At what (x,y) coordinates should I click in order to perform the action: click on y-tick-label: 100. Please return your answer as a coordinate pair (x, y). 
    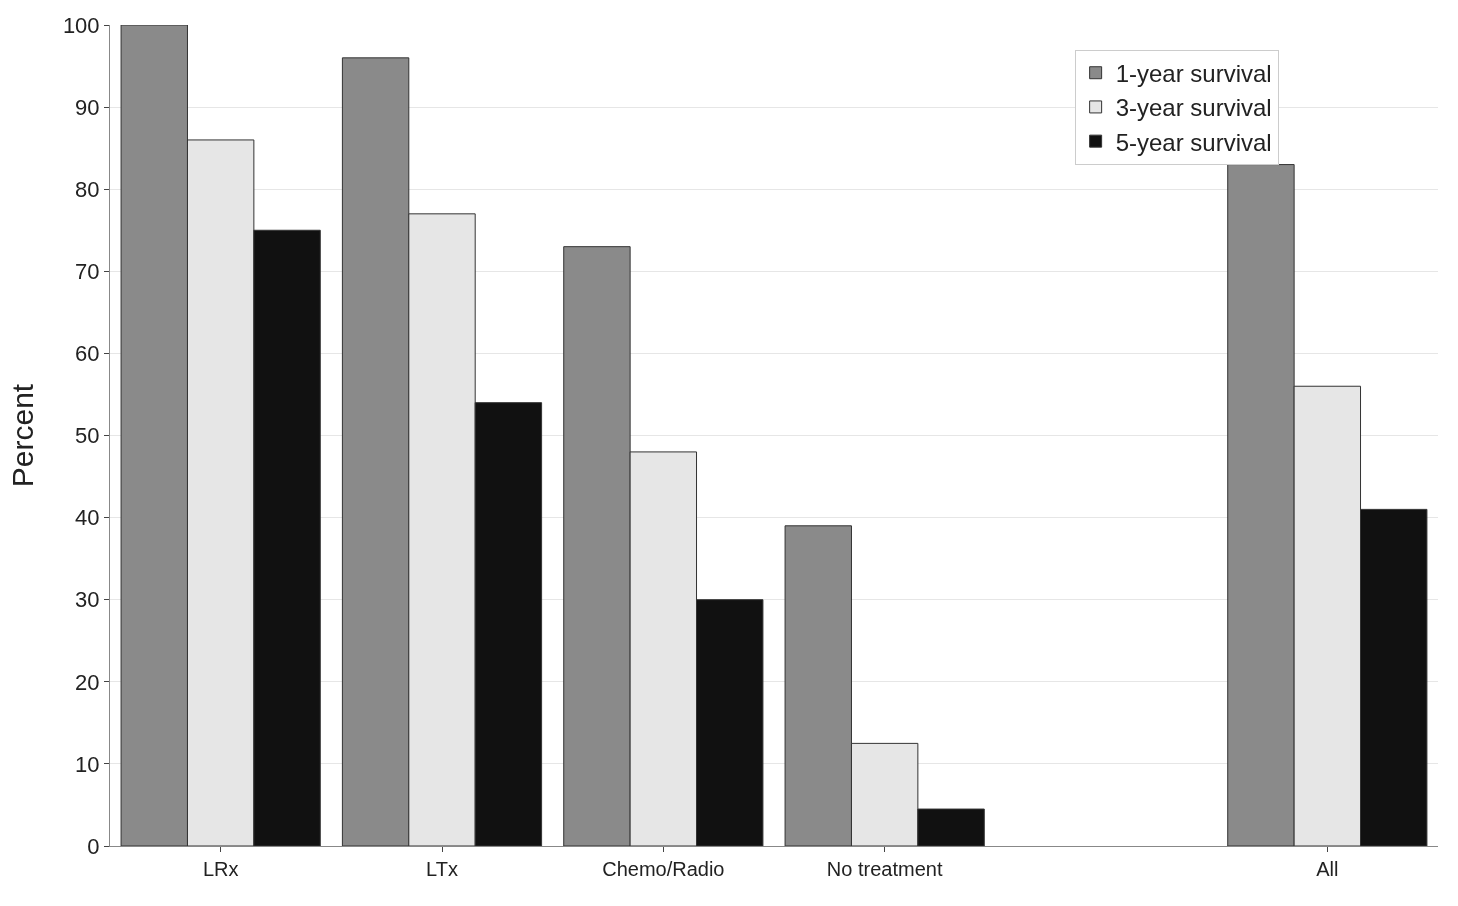
    Looking at the image, I should click on (81, 25).